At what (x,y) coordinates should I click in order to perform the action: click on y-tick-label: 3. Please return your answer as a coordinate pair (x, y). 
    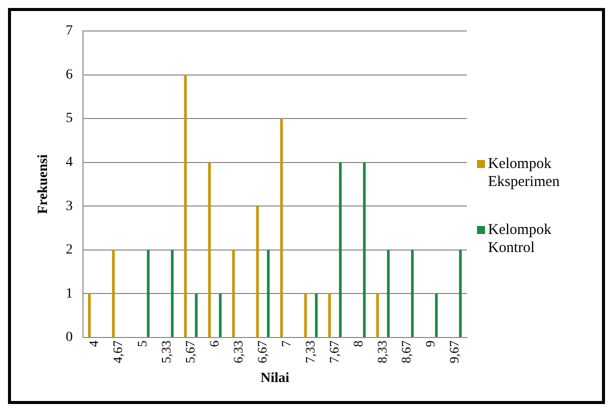
    Looking at the image, I should click on (69, 206).